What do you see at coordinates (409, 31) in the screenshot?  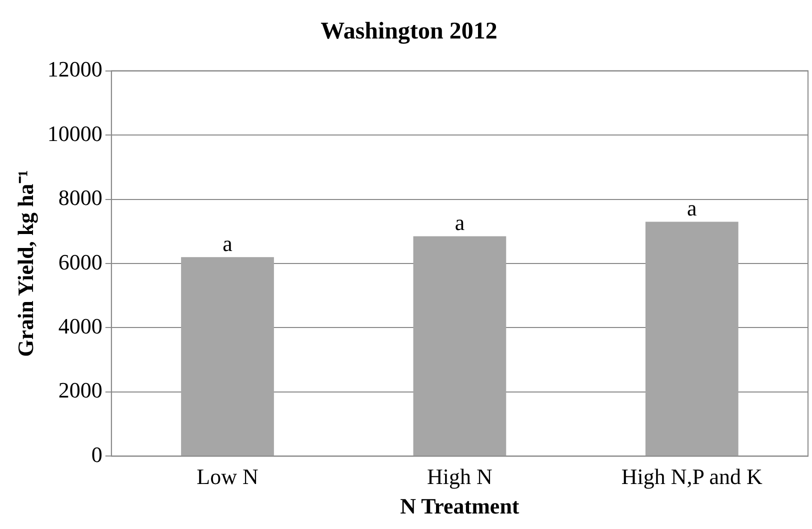 I see `chart-title: Washington 2012` at bounding box center [409, 31].